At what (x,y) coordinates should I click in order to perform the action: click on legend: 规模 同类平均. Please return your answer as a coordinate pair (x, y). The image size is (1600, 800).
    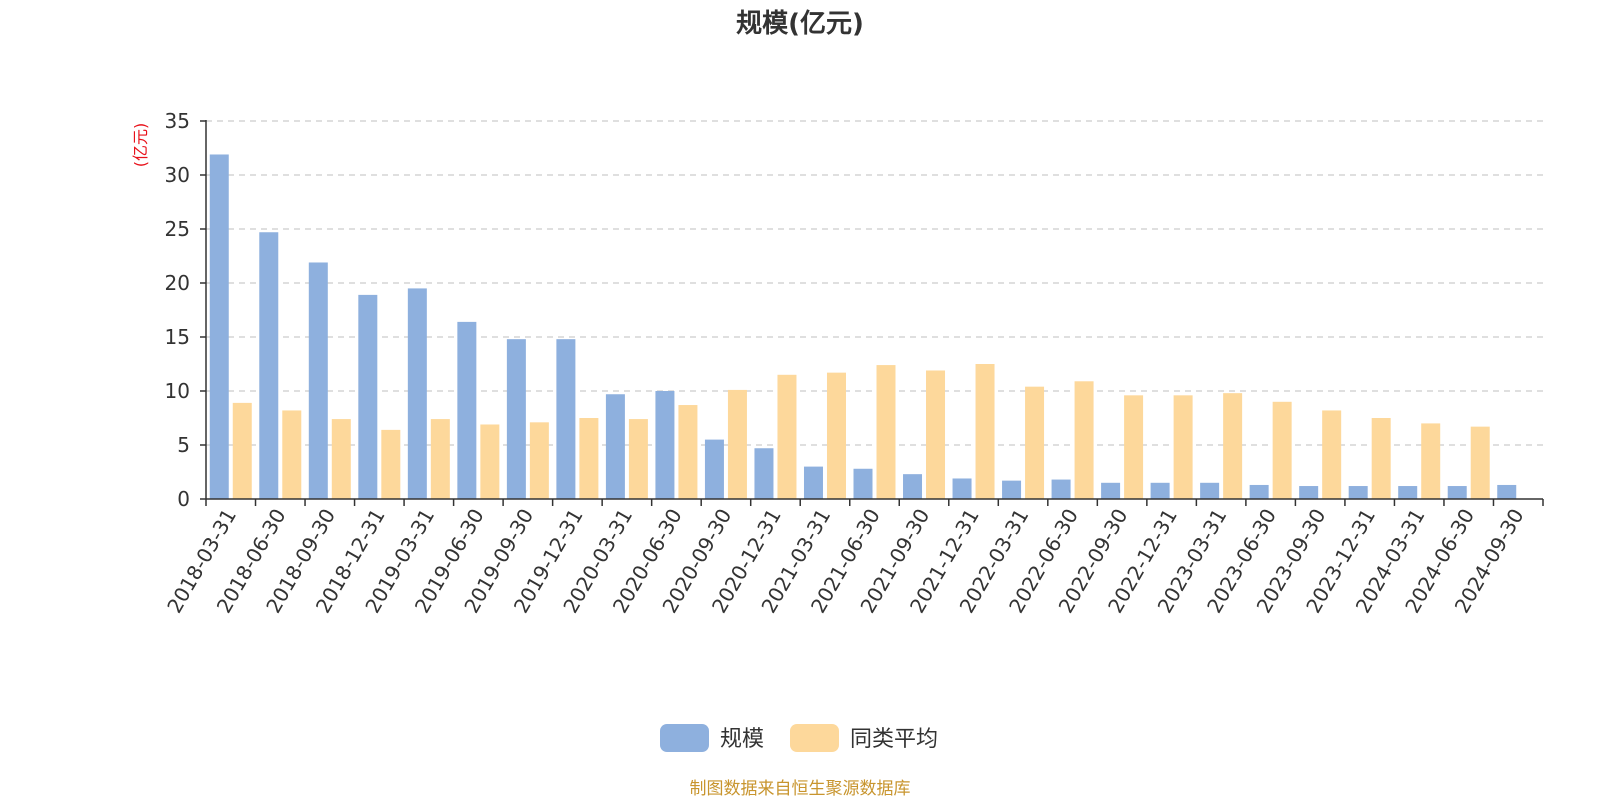
    Looking at the image, I should click on (799, 738).